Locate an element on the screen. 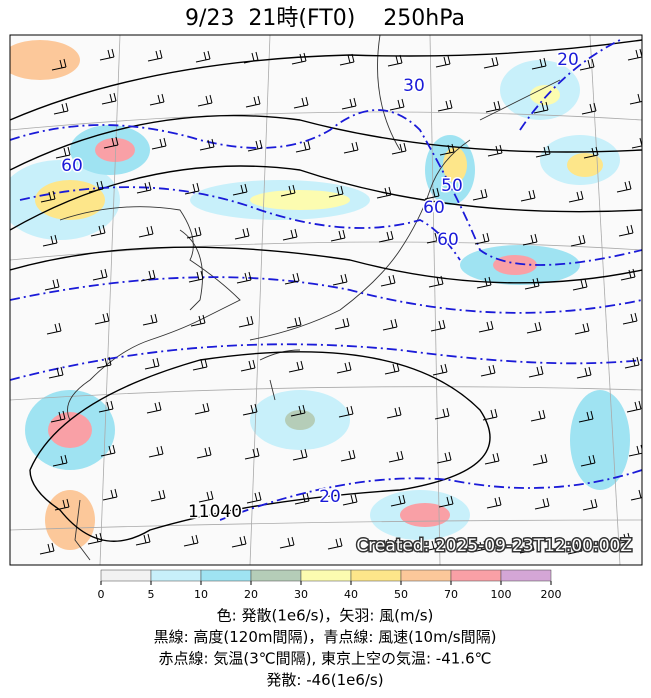 This screenshot has width=651, height=698. contour-label: 30 is located at coordinates (414, 86).